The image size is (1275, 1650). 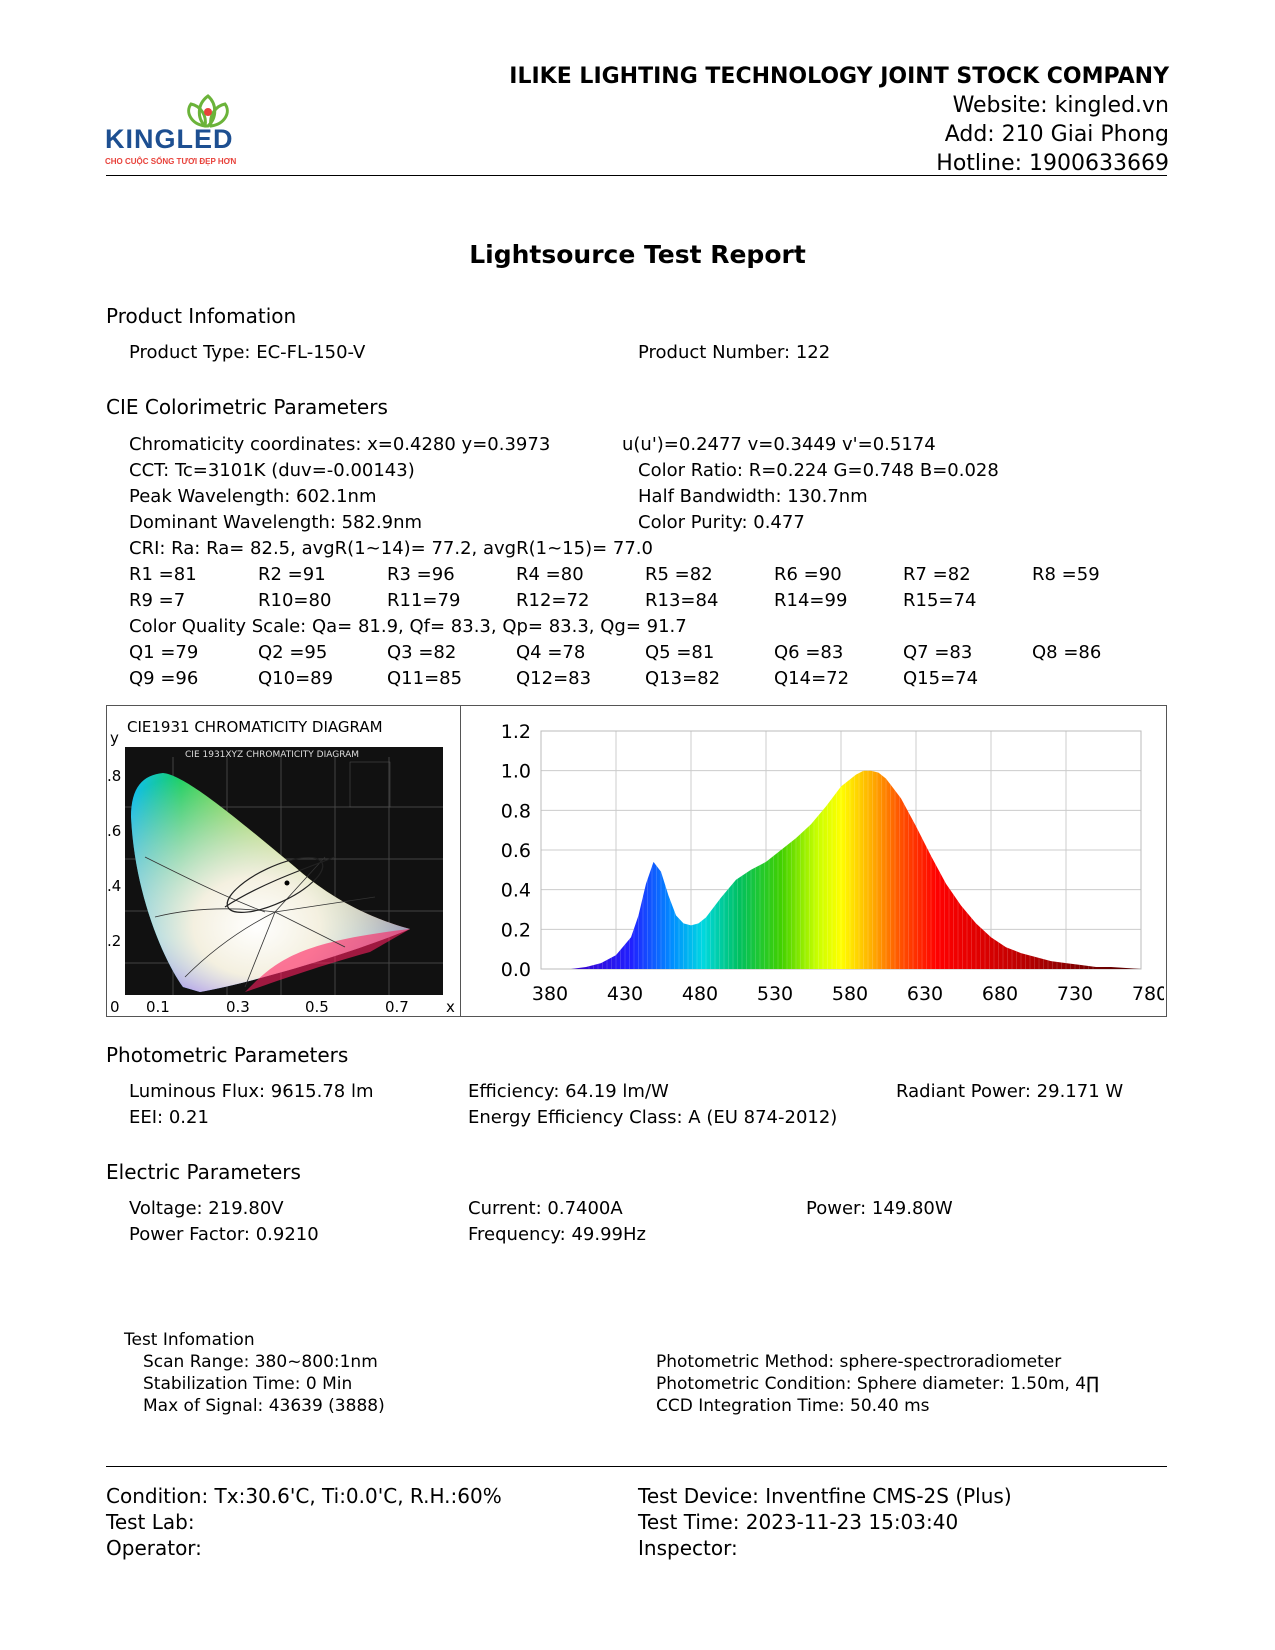 I want to click on color-ratio: Color Ratio: R=0.224 G=0.748 B=0.028, so click(x=818, y=470).